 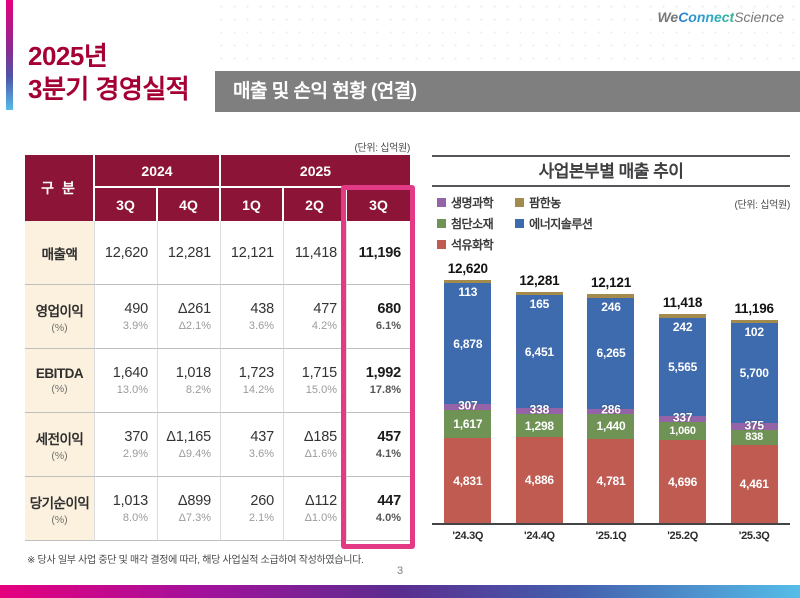 I want to click on segment-value-label: 242, so click(x=682, y=326).